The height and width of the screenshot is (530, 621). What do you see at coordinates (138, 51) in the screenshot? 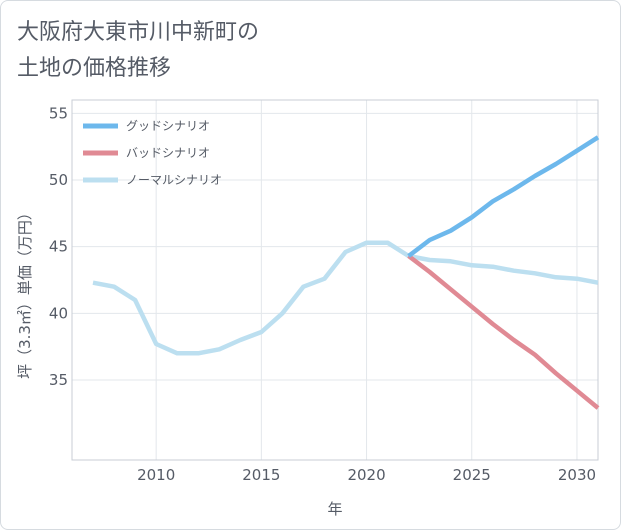
I see `chart-title: 大阪府大東市川中新町の 土地の価格推移` at bounding box center [138, 51].